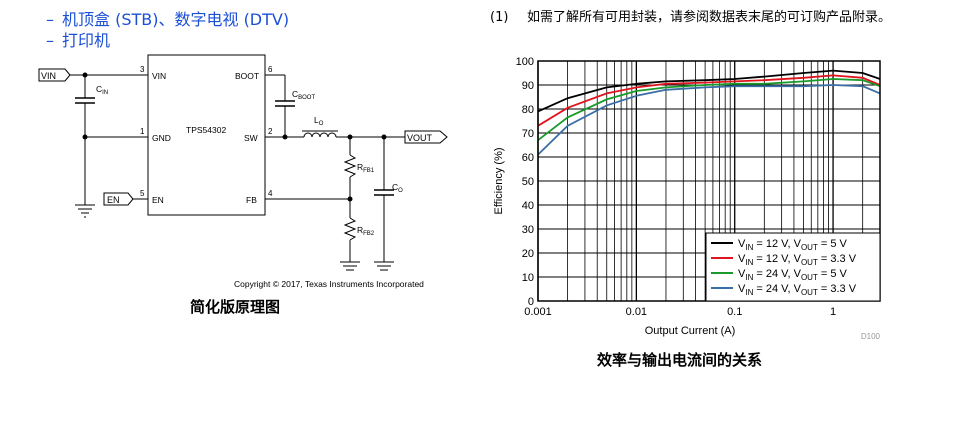 Image resolution: width=961 pixels, height=425 pixels. What do you see at coordinates (793, 245) in the screenshot?
I see `legend-entry: VIN = 12 V, VOUT = 5 V` at bounding box center [793, 245].